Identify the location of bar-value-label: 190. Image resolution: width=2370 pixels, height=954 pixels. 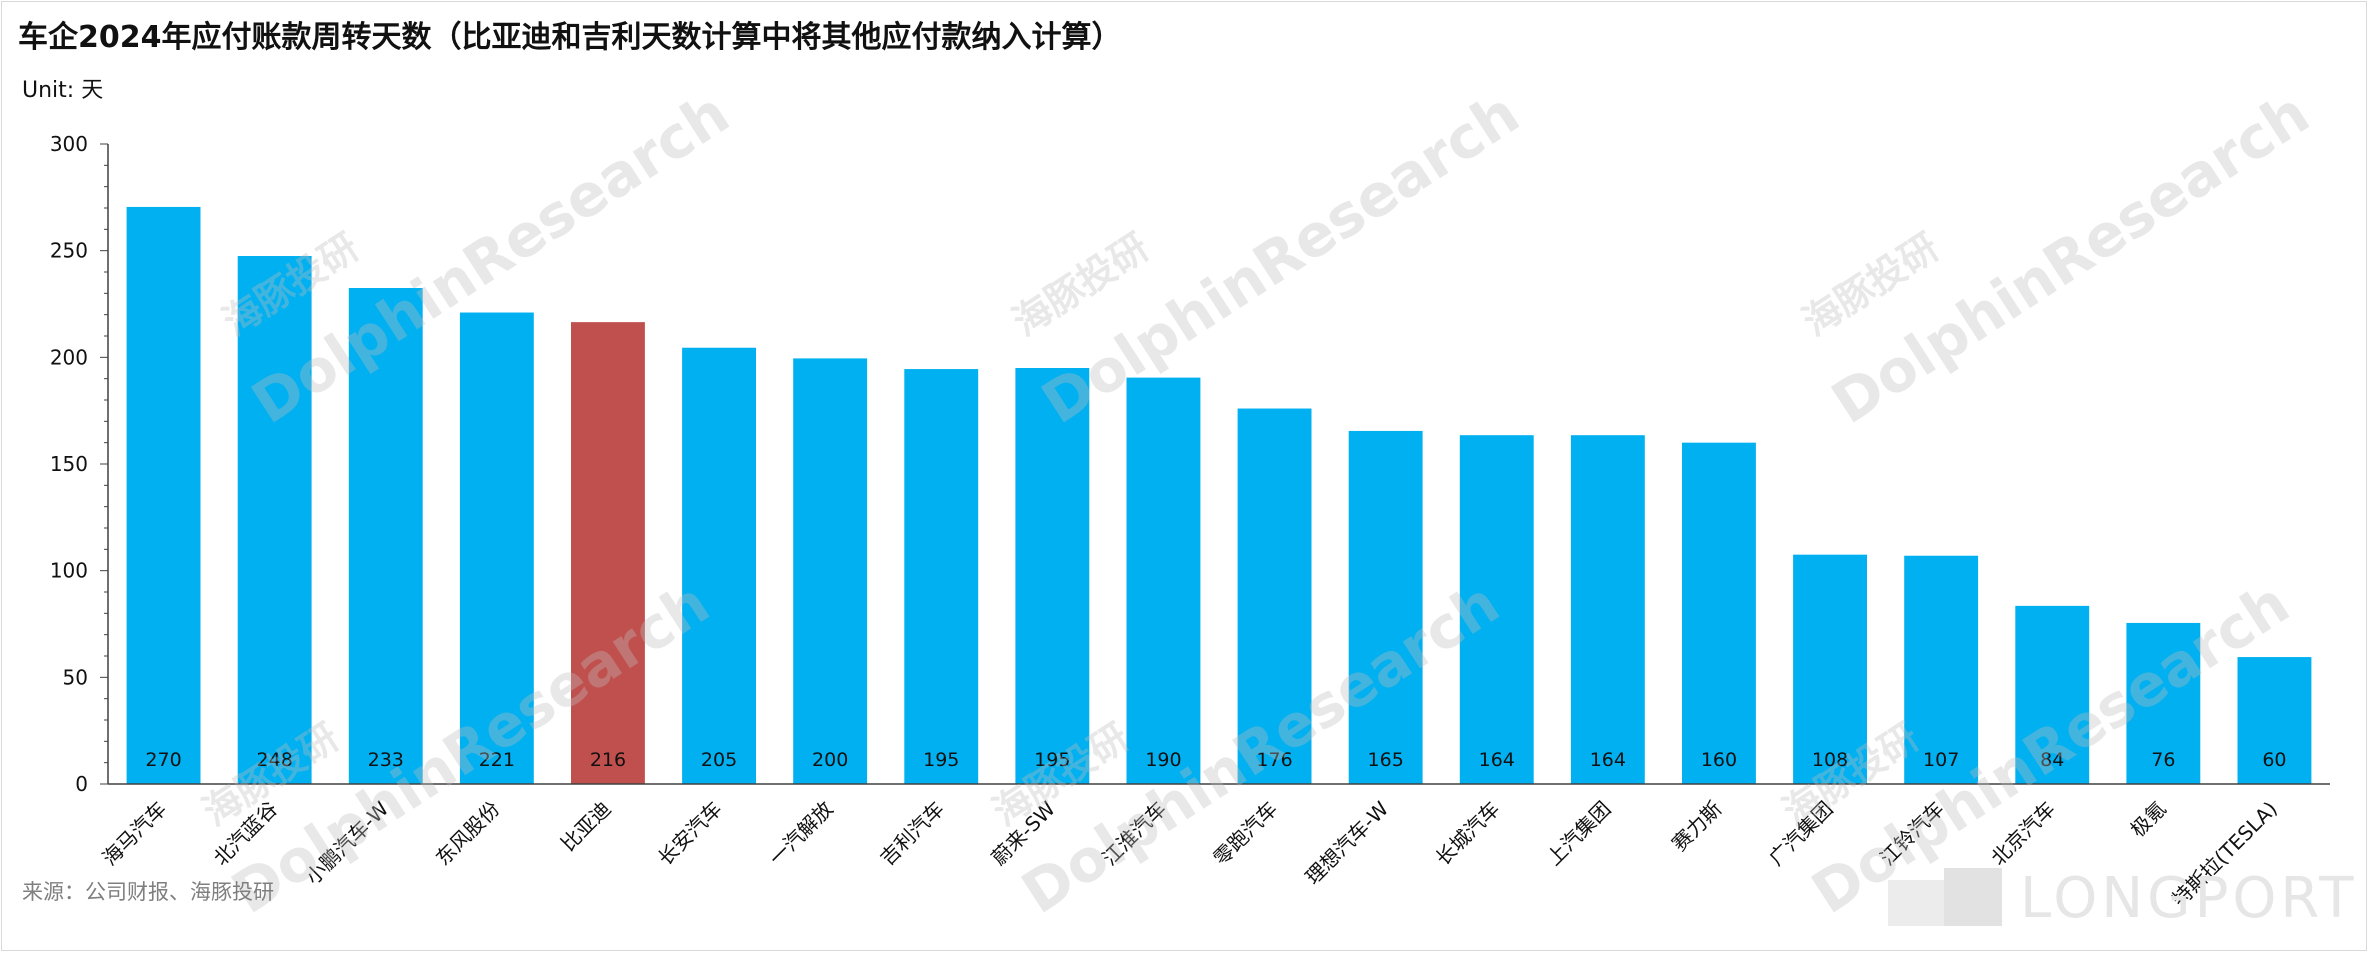
(1163, 760).